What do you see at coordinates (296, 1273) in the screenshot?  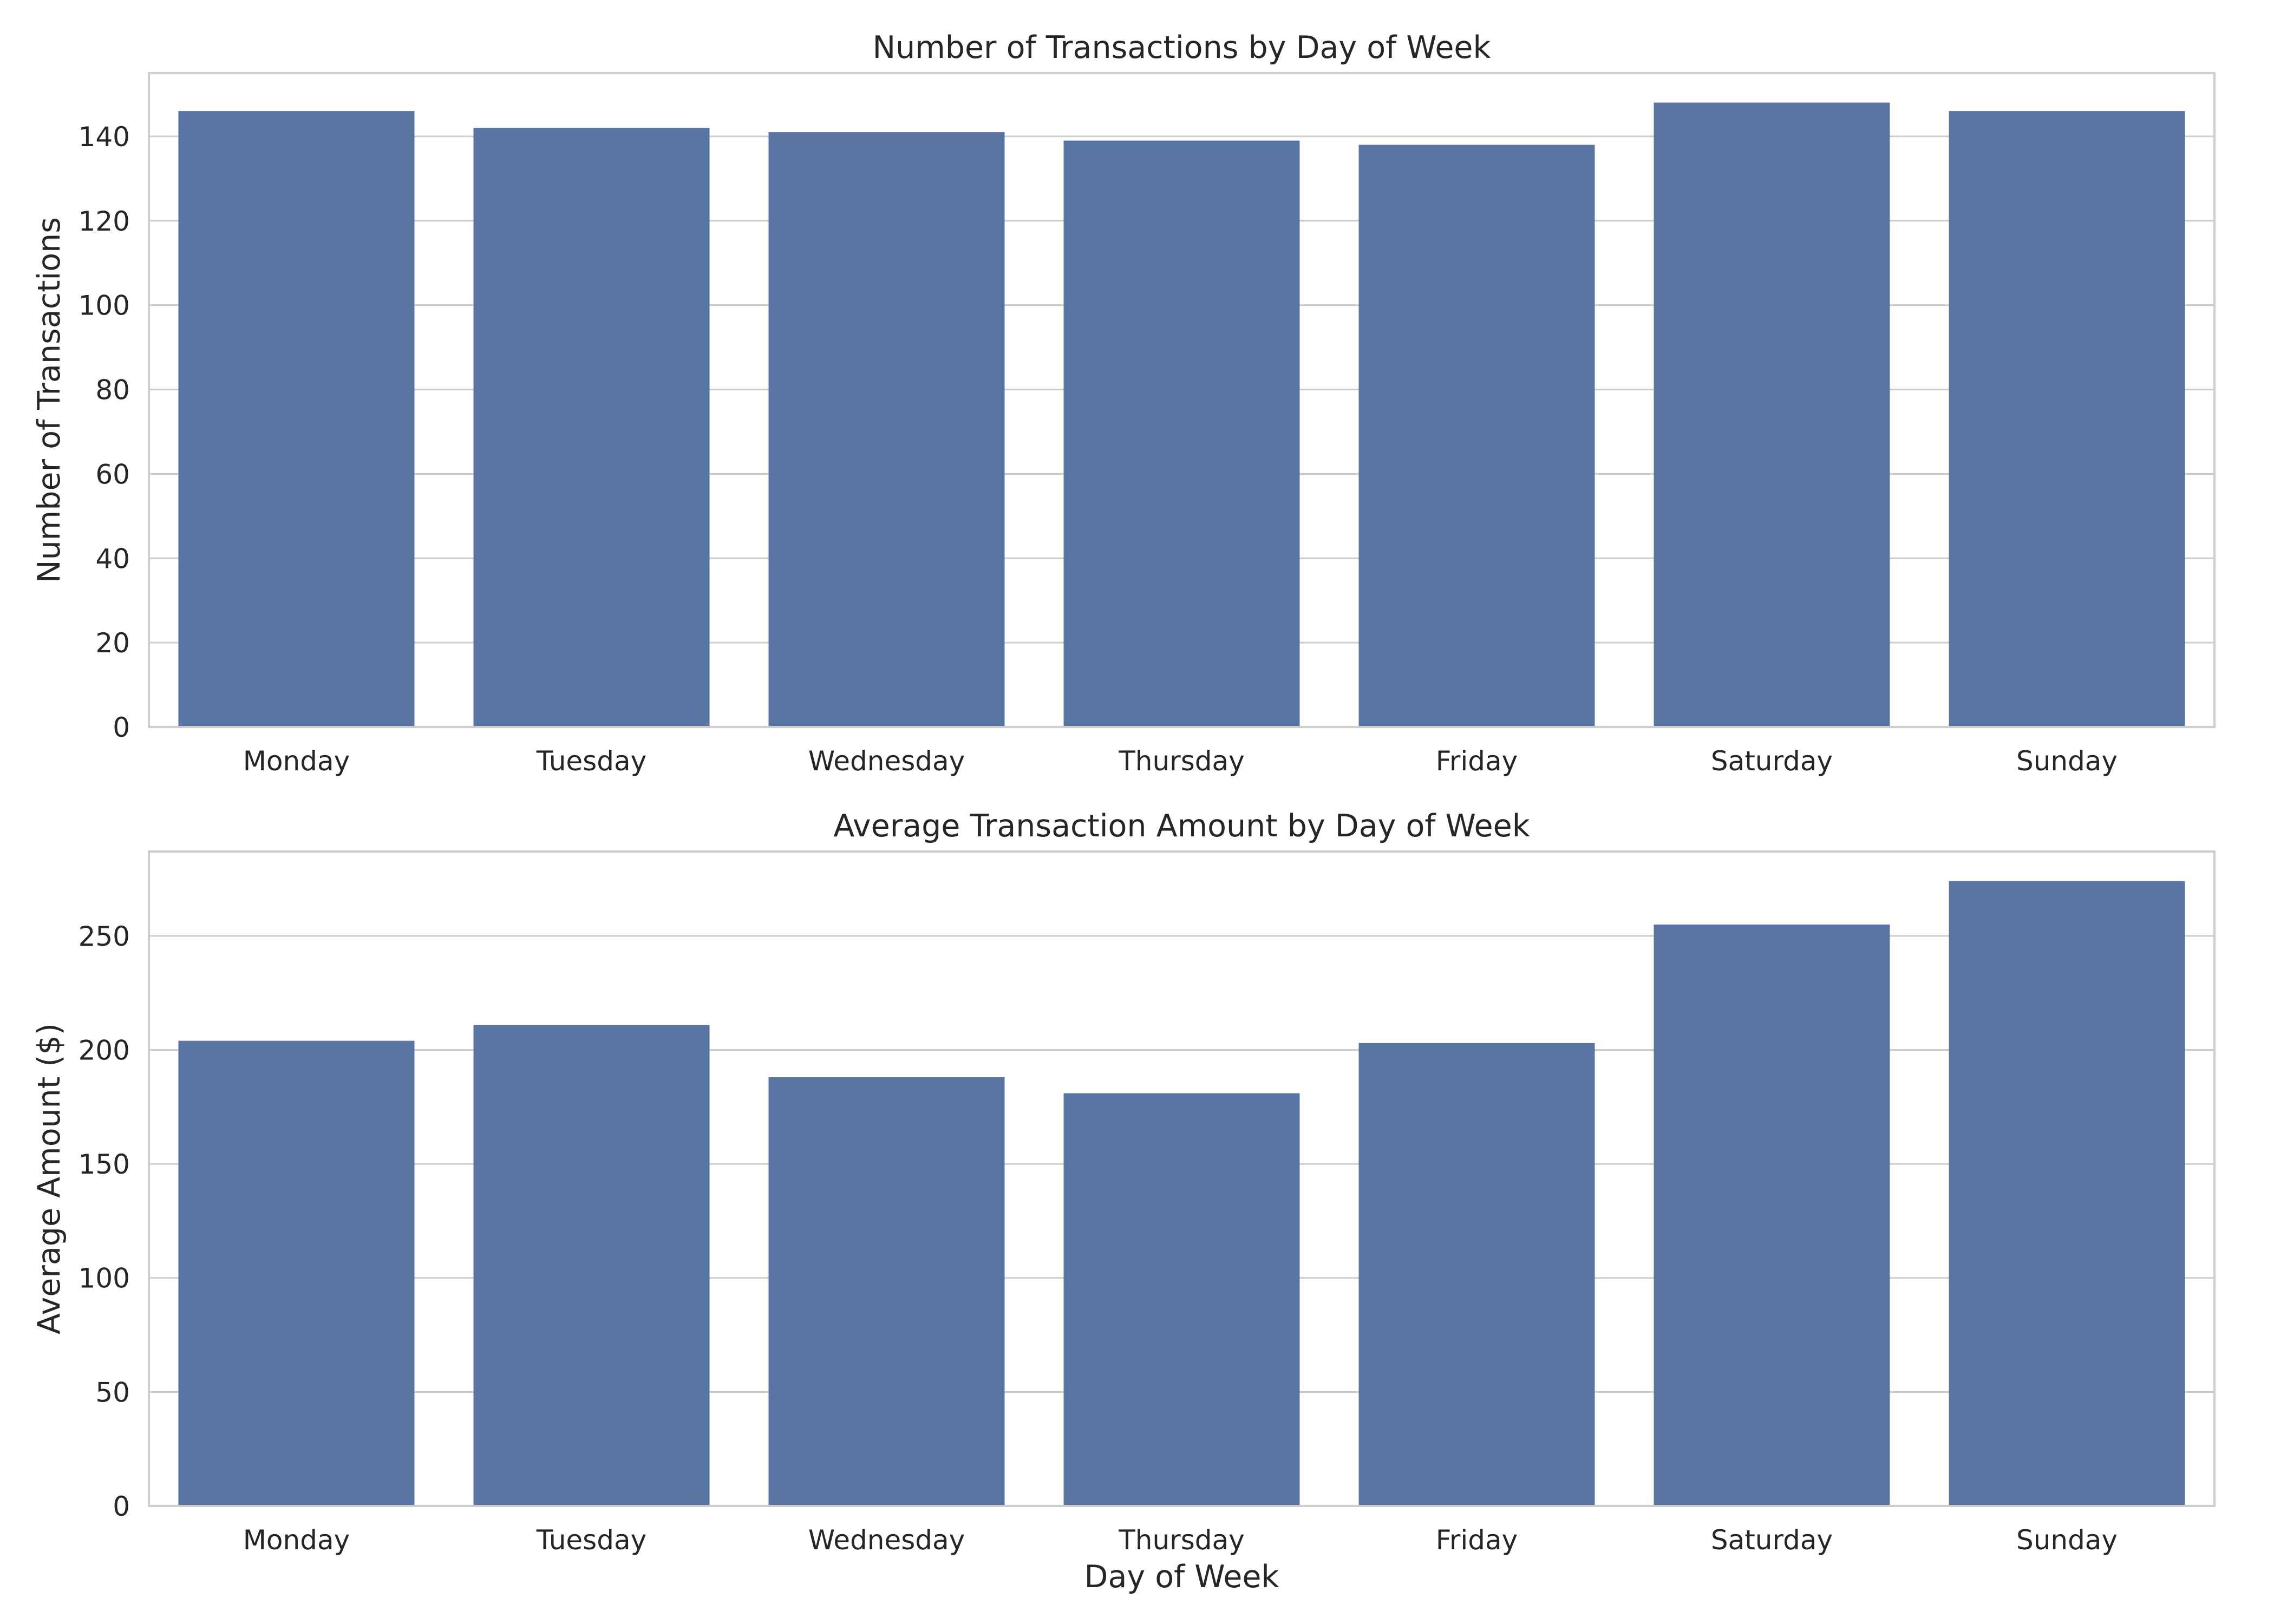 I see `amount-bar-monday` at bounding box center [296, 1273].